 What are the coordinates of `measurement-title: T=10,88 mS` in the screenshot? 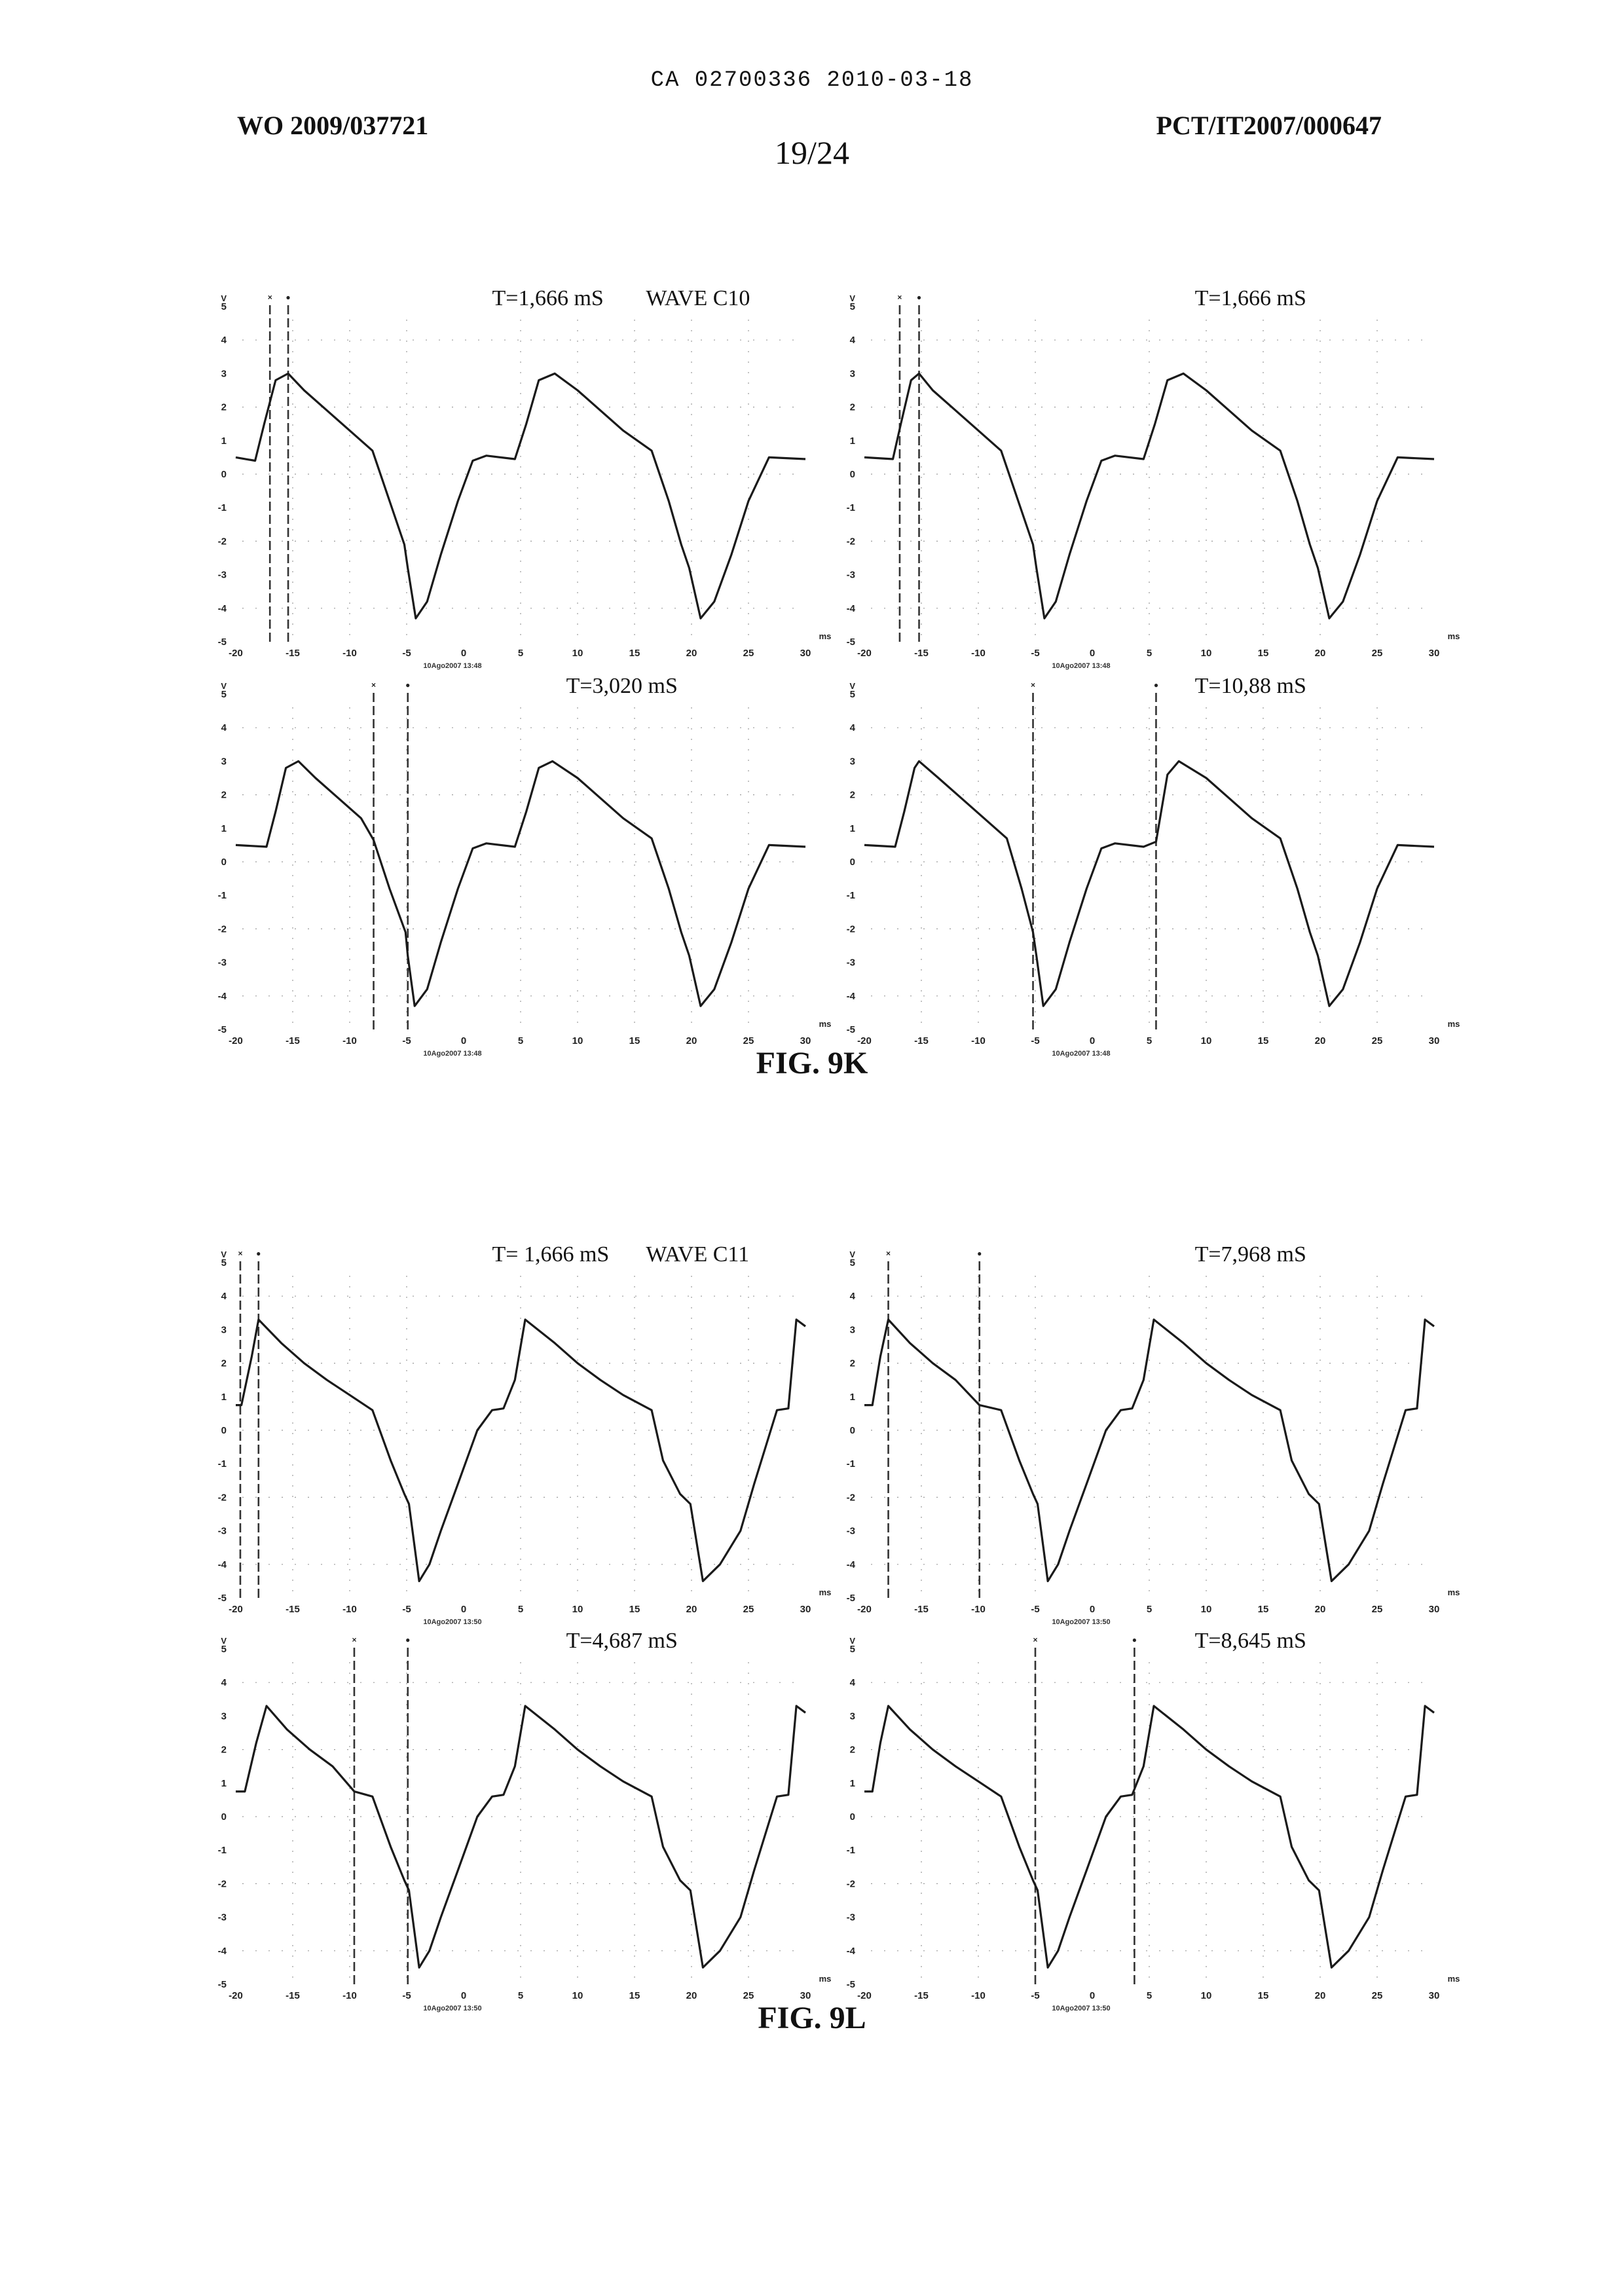 It's located at (1250, 686).